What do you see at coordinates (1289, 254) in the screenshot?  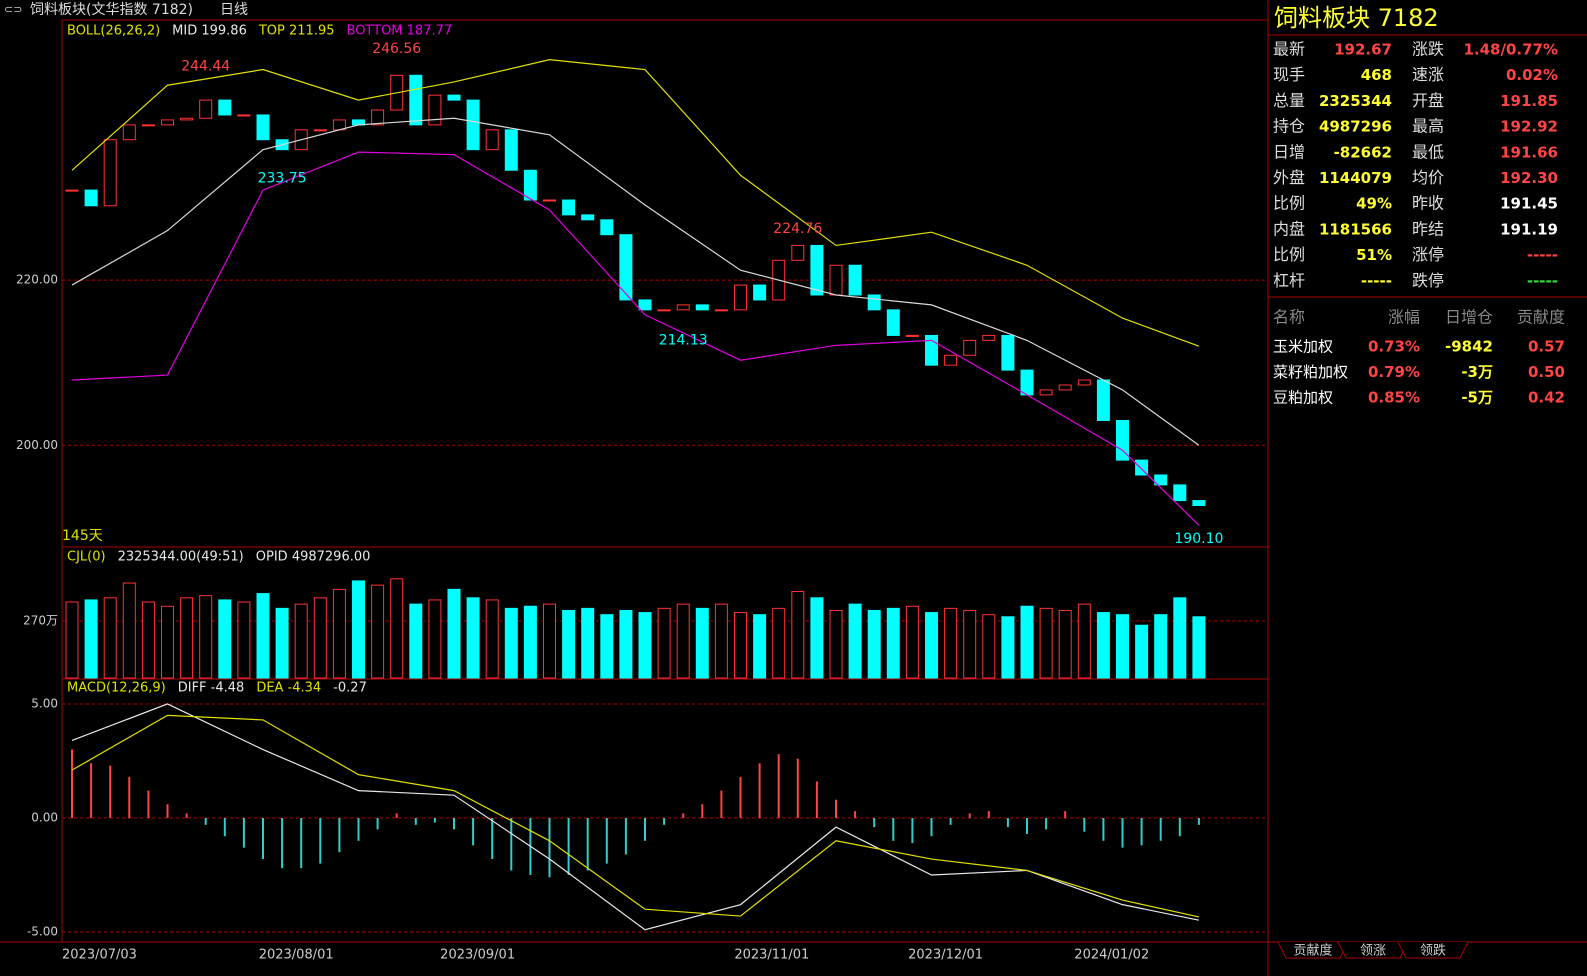 I see `quote-label: 比例` at bounding box center [1289, 254].